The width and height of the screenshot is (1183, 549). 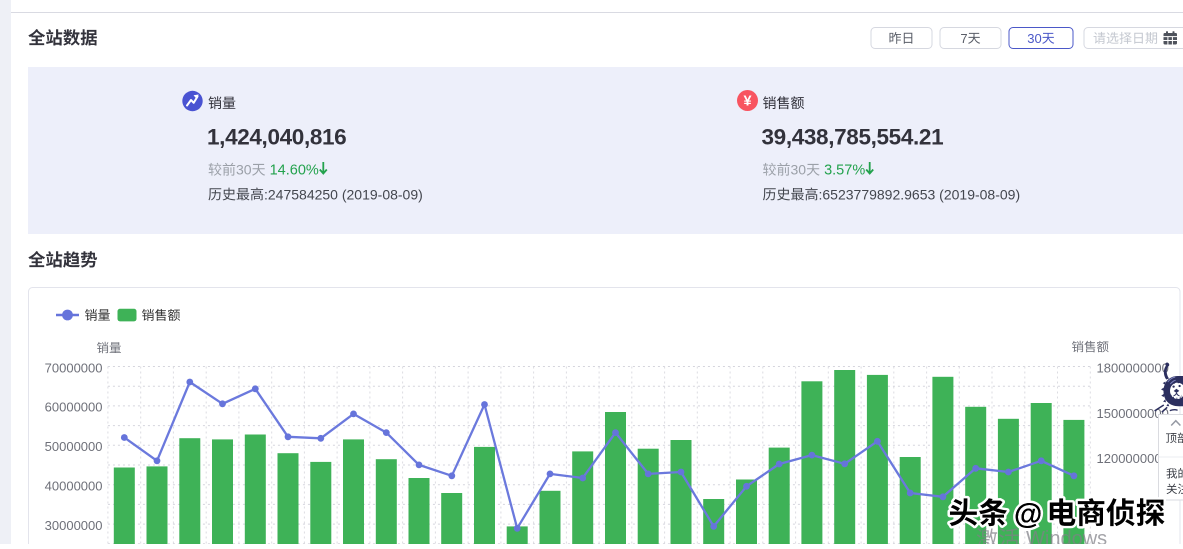 What do you see at coordinates (844, 171) in the screenshot?
I see `svg-text: 3.57%` at bounding box center [844, 171].